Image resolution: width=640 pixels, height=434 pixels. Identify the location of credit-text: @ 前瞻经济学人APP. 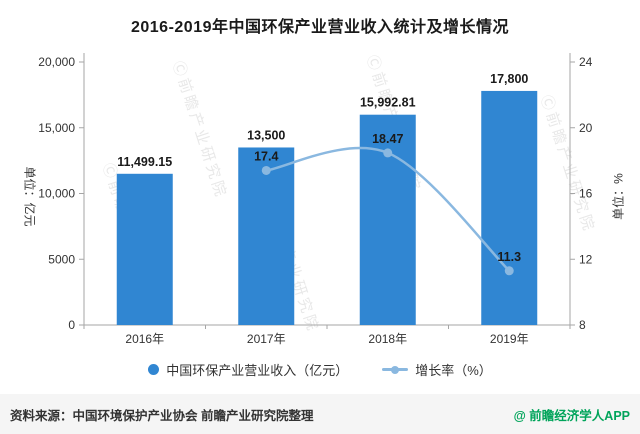
(571, 415).